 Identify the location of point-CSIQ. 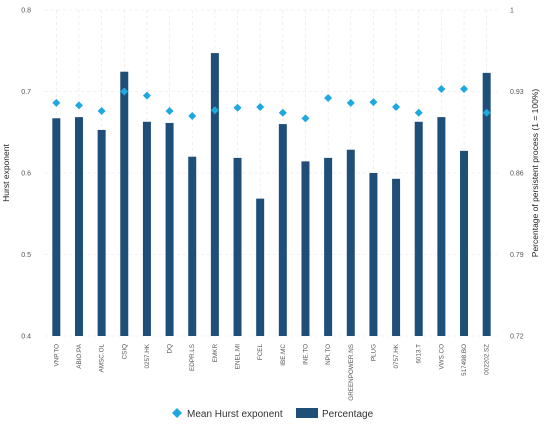
(124, 91).